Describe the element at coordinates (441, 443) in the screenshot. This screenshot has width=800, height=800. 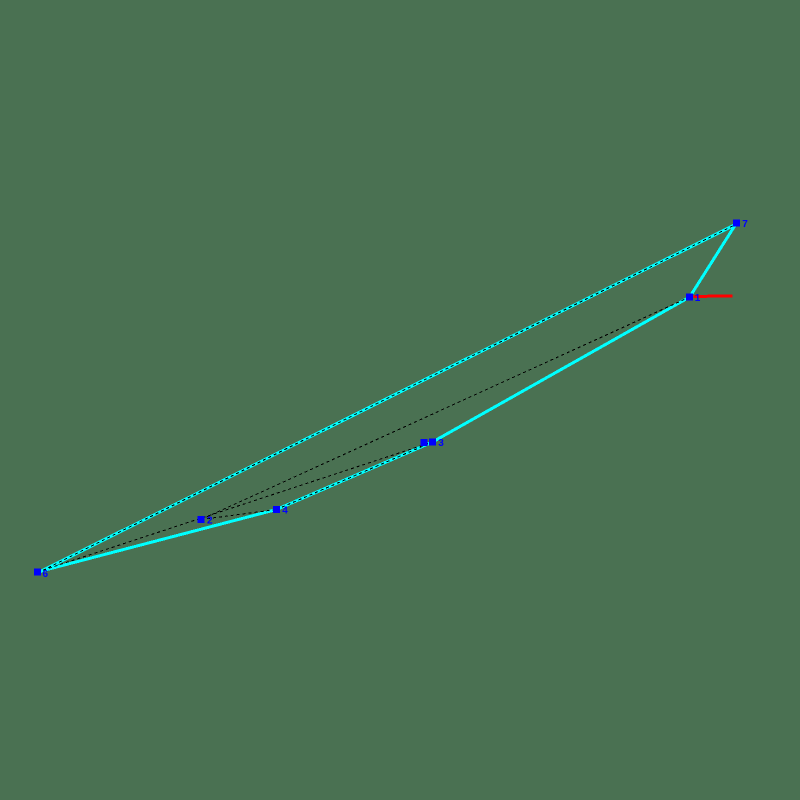
I see `svg-text: 3` at that location.